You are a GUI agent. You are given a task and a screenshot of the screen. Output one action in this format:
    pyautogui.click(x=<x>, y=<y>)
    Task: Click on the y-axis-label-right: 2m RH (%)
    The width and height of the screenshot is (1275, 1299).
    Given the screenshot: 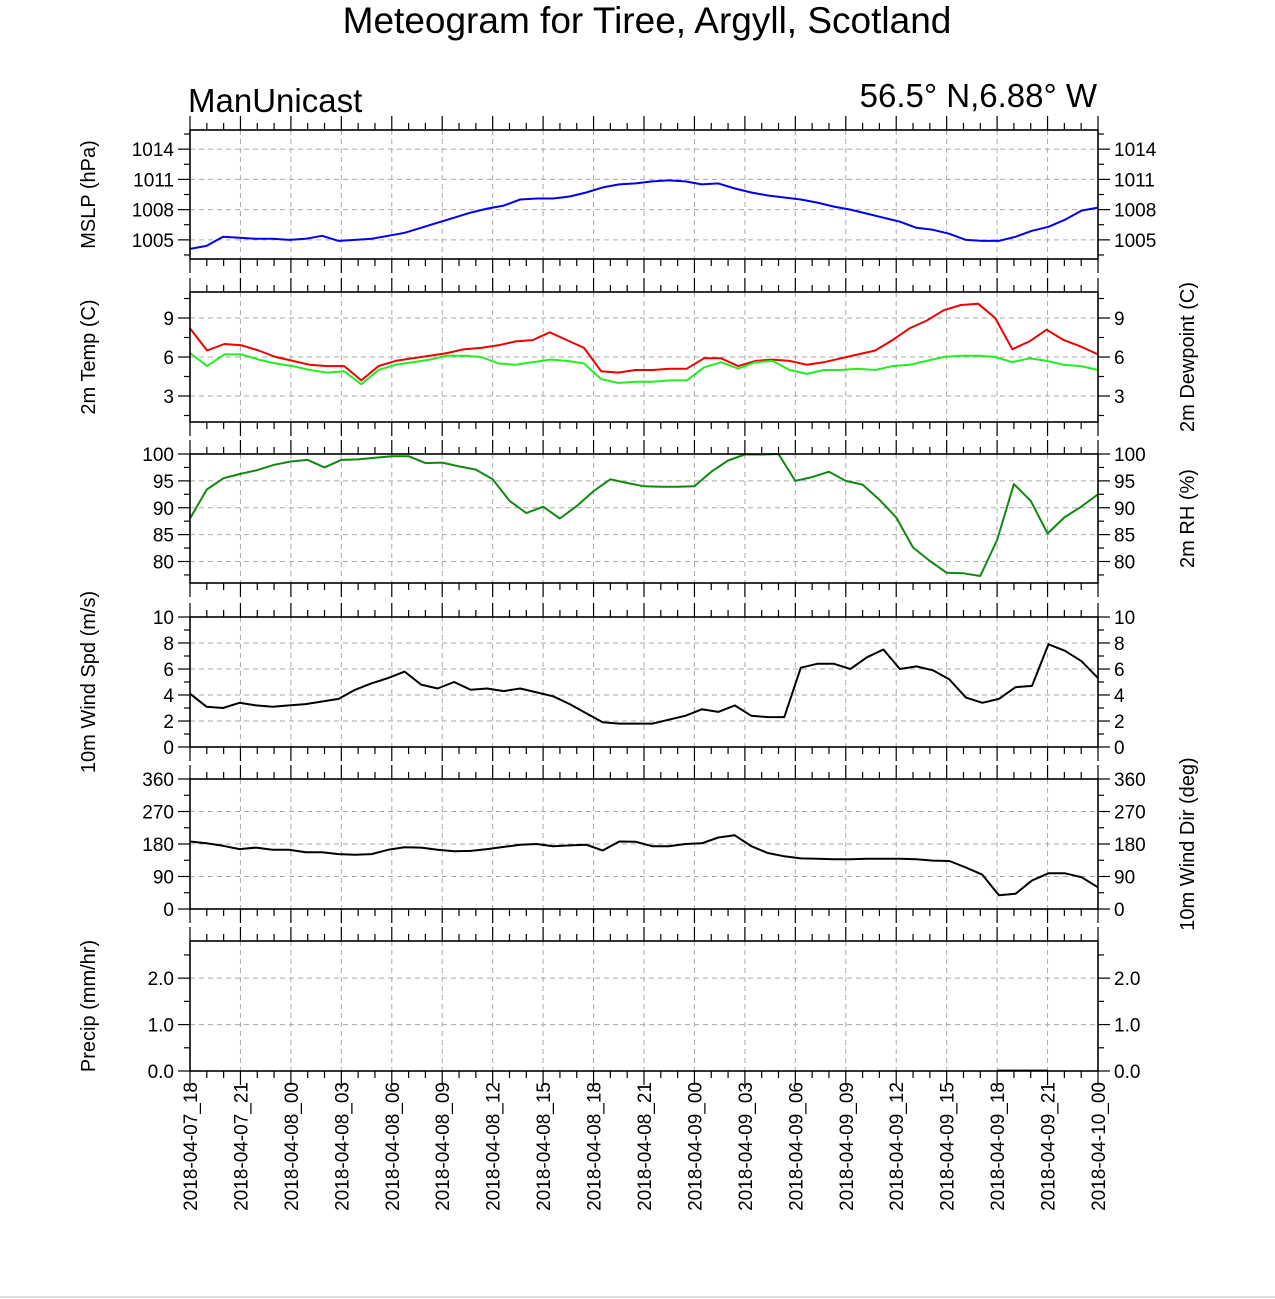 What is the action you would take?
    pyautogui.click(x=1188, y=518)
    